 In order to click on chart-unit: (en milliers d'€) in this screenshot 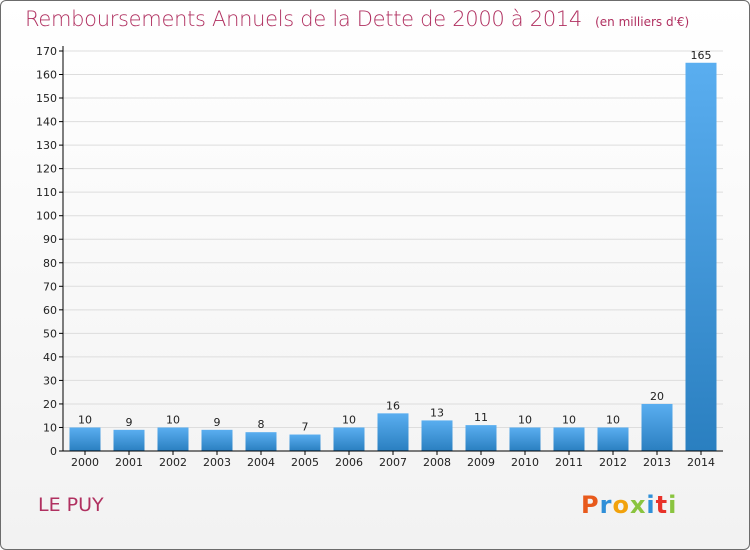, I will do `click(642, 22)`.